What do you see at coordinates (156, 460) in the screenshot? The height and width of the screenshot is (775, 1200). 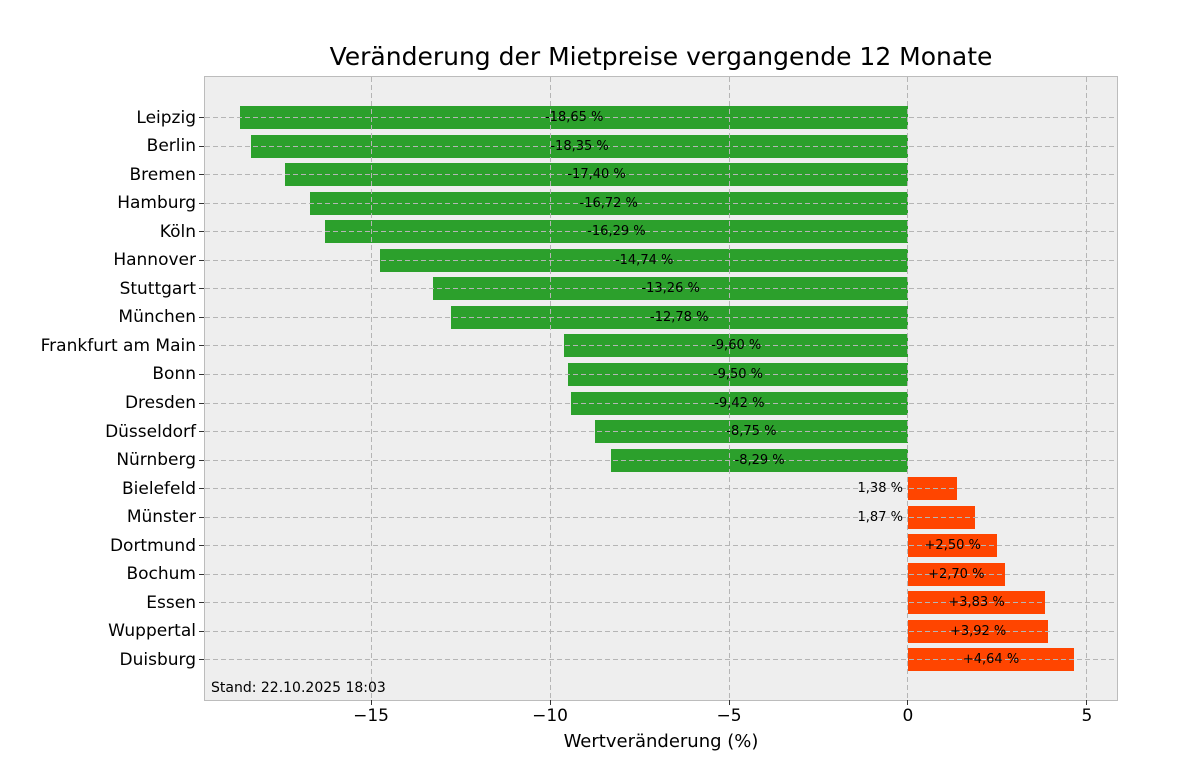 I see `y-tick-label-n-rnberg: Nürnberg` at bounding box center [156, 460].